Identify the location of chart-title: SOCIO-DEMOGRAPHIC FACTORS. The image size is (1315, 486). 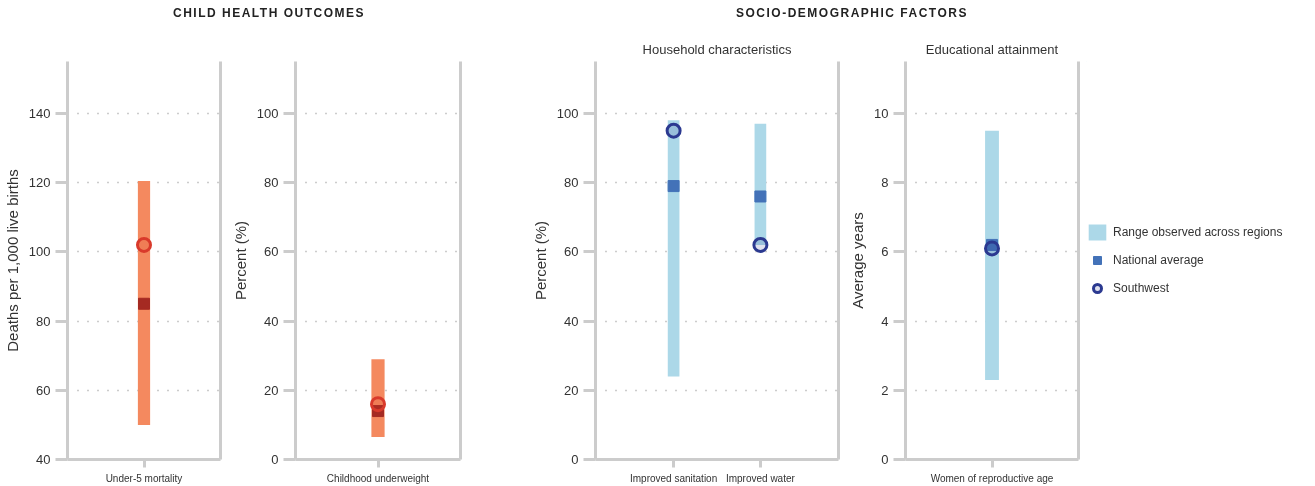
(852, 13).